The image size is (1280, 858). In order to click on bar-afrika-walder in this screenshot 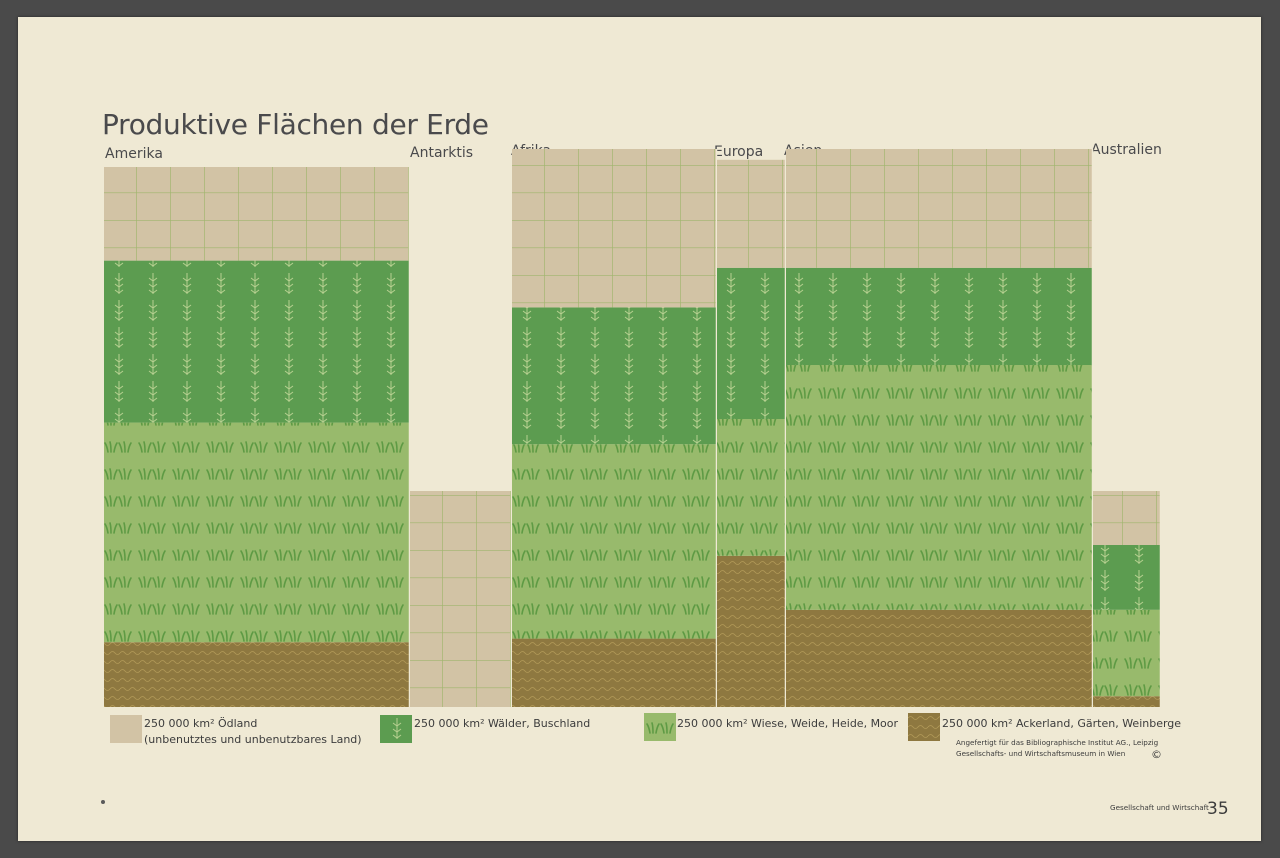, I will do `click(614, 376)`.